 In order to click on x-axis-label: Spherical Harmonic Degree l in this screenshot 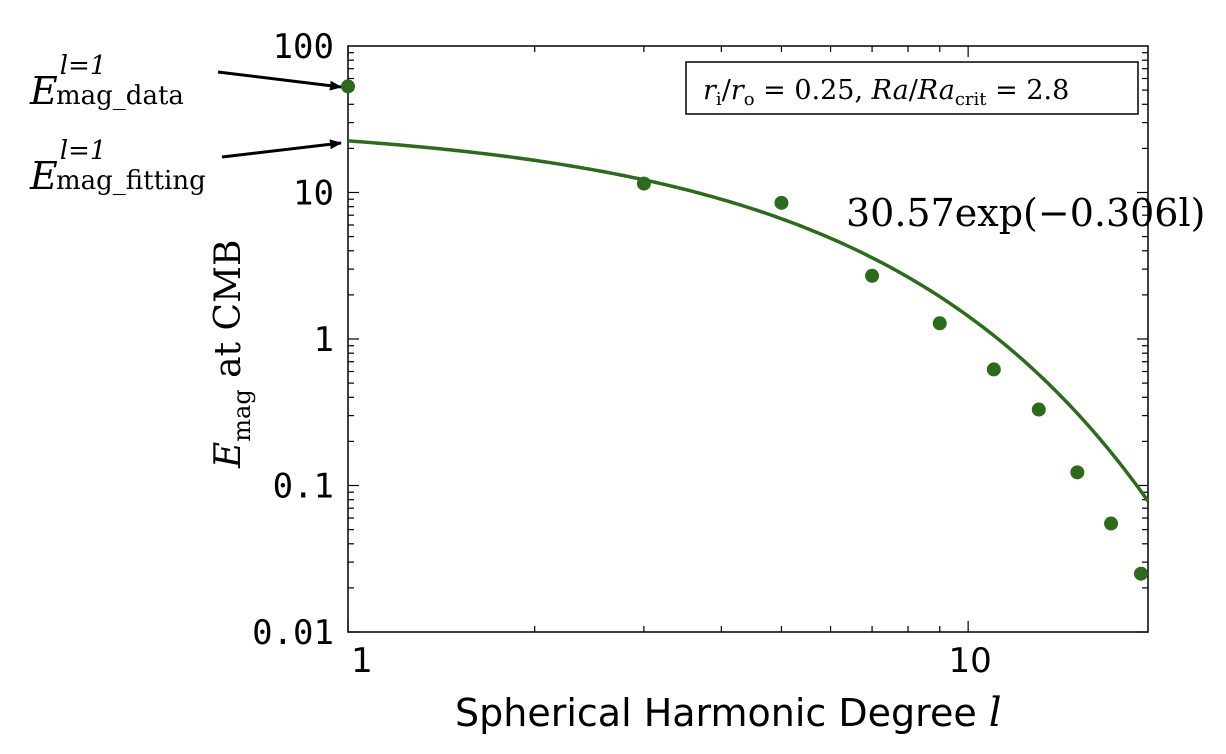, I will do `click(728, 713)`.